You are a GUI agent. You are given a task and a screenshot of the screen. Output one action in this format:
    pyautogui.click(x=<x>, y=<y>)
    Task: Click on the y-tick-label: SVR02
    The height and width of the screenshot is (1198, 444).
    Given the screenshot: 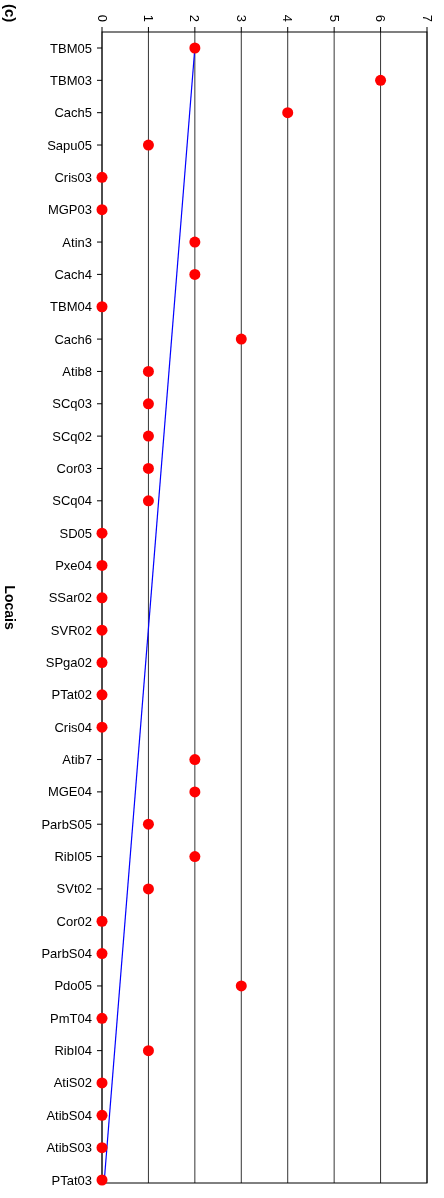 What is the action you would take?
    pyautogui.click(x=71, y=630)
    